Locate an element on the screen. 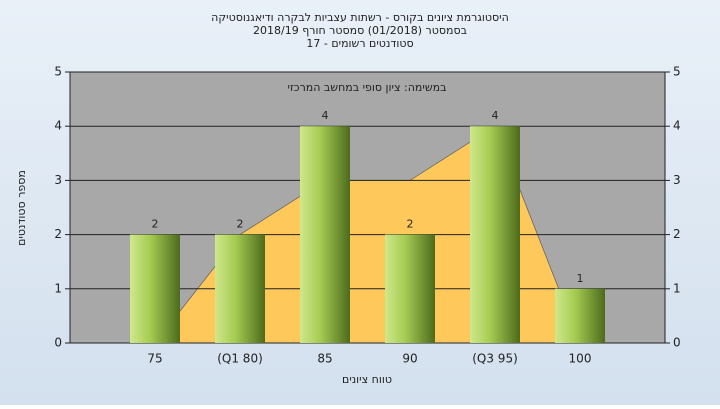 This screenshot has width=720, height=409. title-line: סטודנטים רשומים - 17 is located at coordinates (359, 43).